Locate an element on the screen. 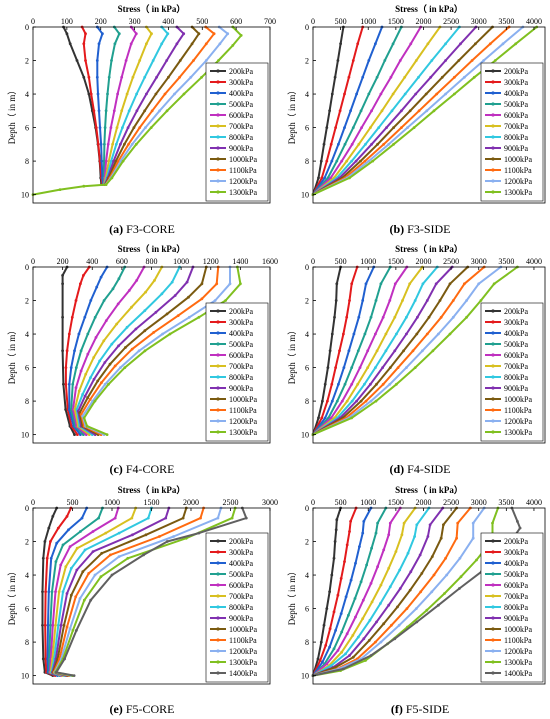 Image resolution: width=550 pixels, height=719 pixels. caption-letter: (b) is located at coordinates (396, 229).